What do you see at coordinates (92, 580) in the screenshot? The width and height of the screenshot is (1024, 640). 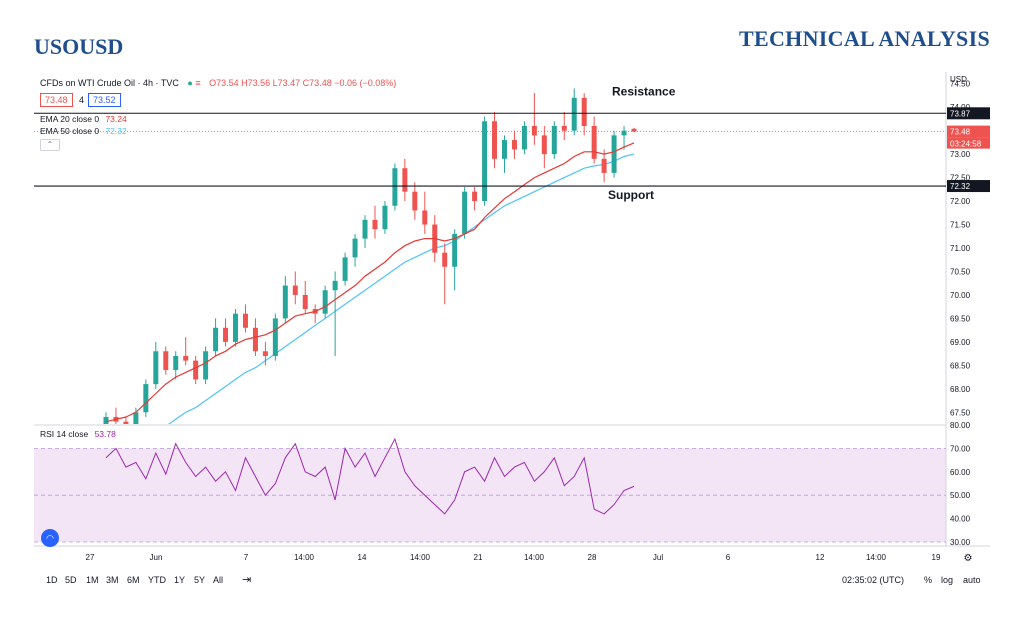 I see `range-1m: 1M` at bounding box center [92, 580].